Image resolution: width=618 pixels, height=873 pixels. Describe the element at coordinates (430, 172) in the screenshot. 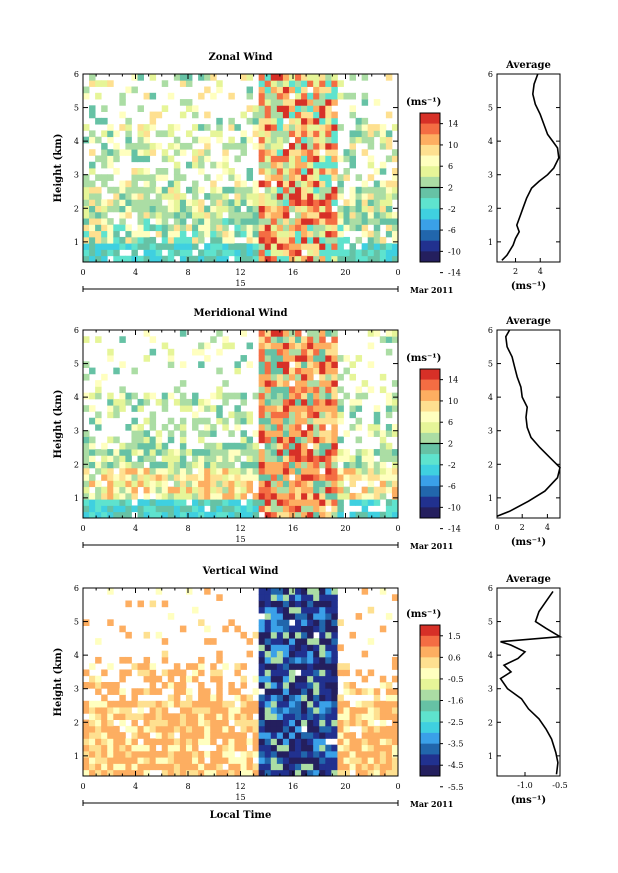

I see `colorbar-swatch` at that location.